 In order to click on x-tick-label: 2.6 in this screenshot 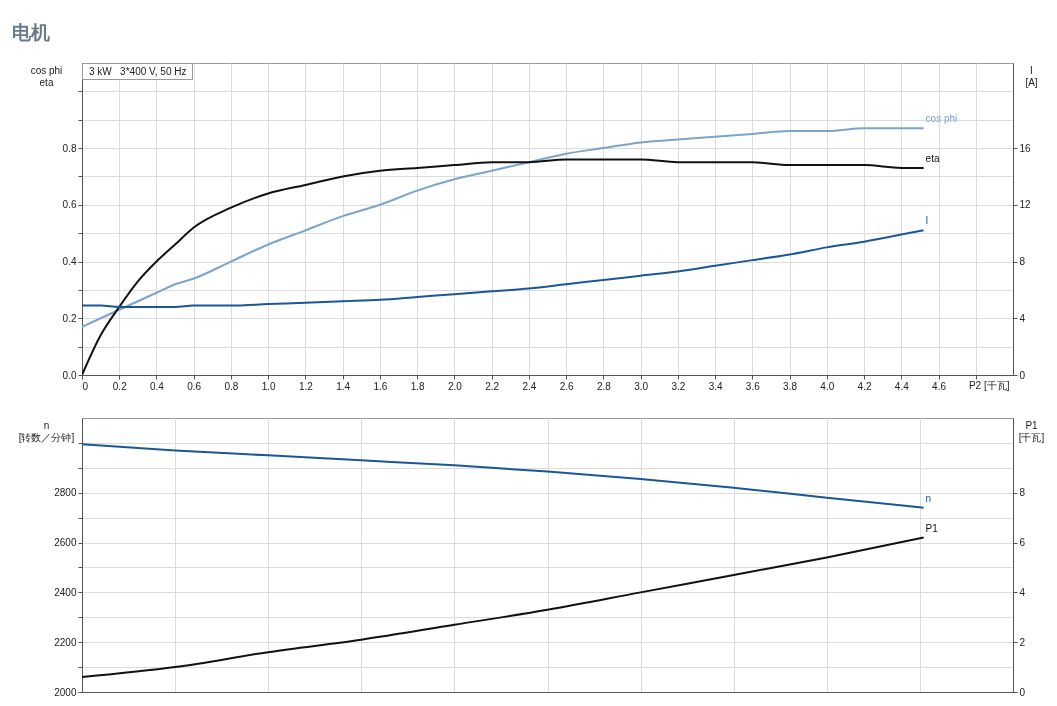, I will do `click(567, 386)`.